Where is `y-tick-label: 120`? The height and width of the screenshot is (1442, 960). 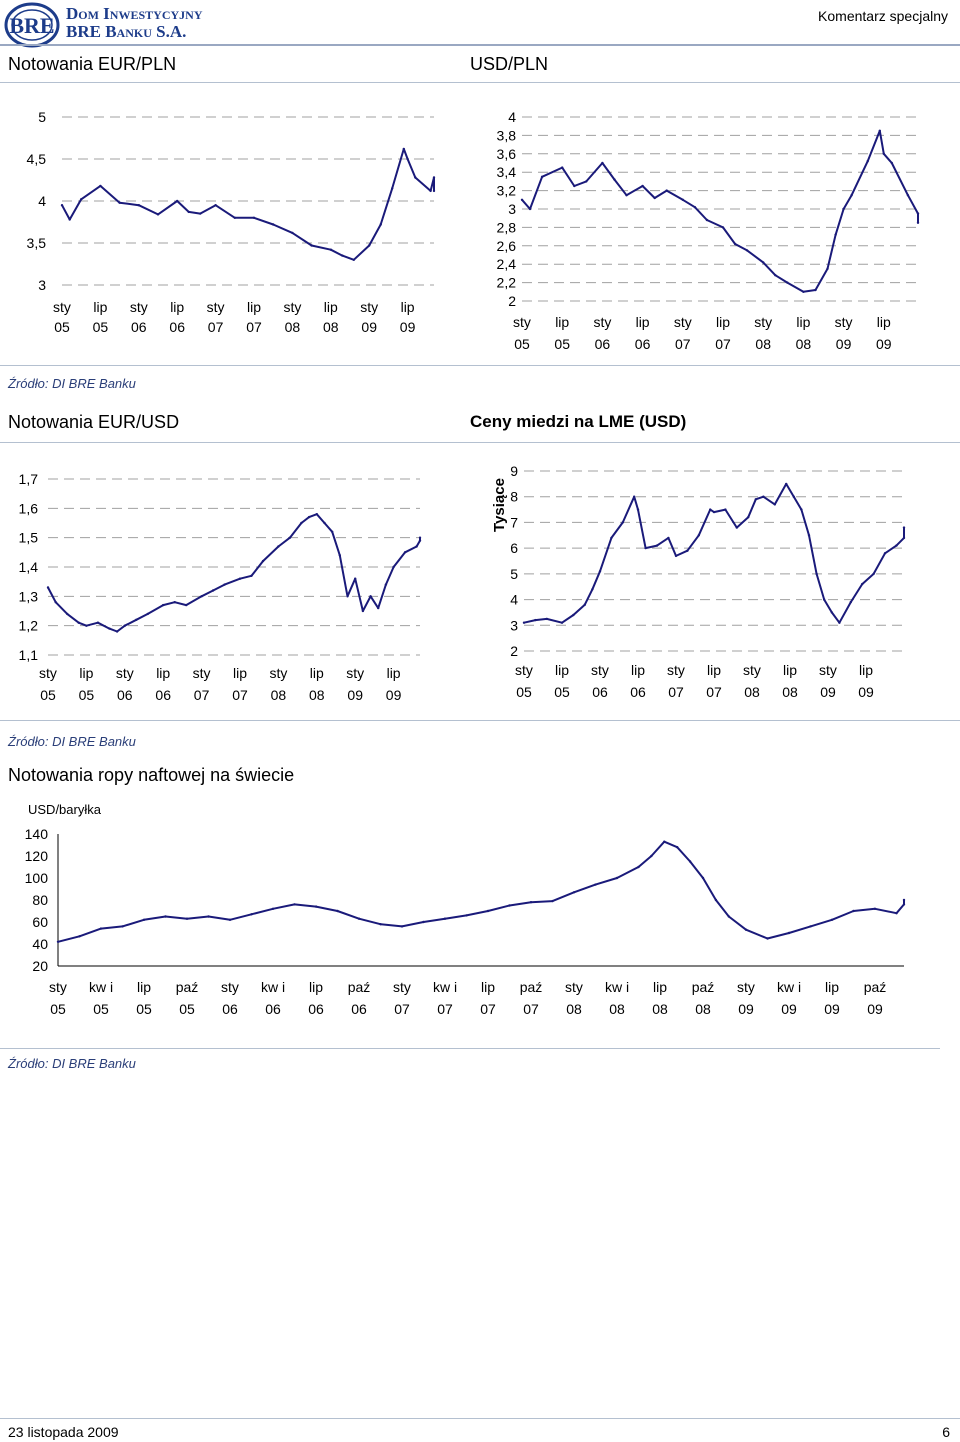
y-tick-label: 120 is located at coordinates (37, 856).